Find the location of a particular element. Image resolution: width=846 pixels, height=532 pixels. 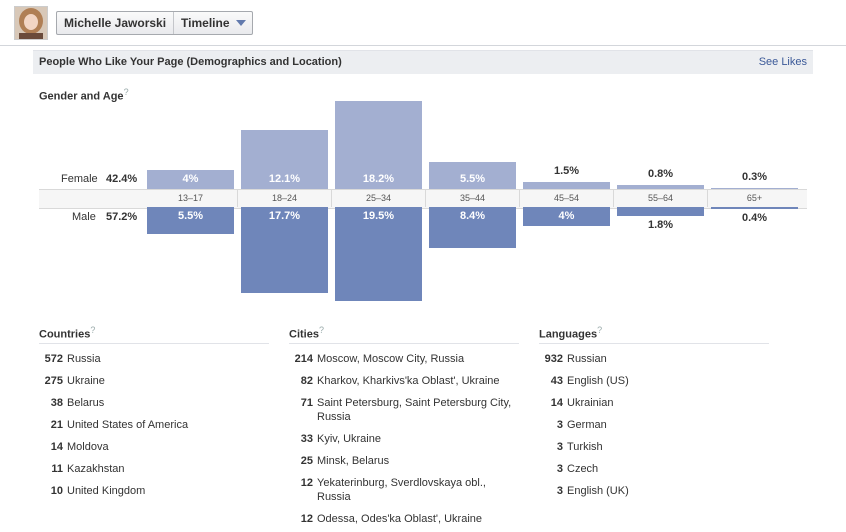

item-name: Czech is located at coordinates (583, 469).